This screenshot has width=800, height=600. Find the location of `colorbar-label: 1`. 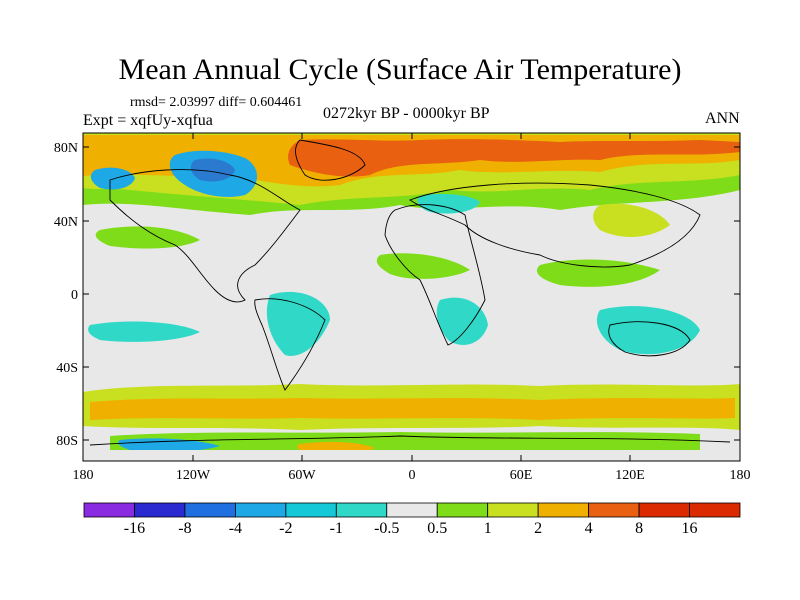

colorbar-label: 1 is located at coordinates (487, 528).